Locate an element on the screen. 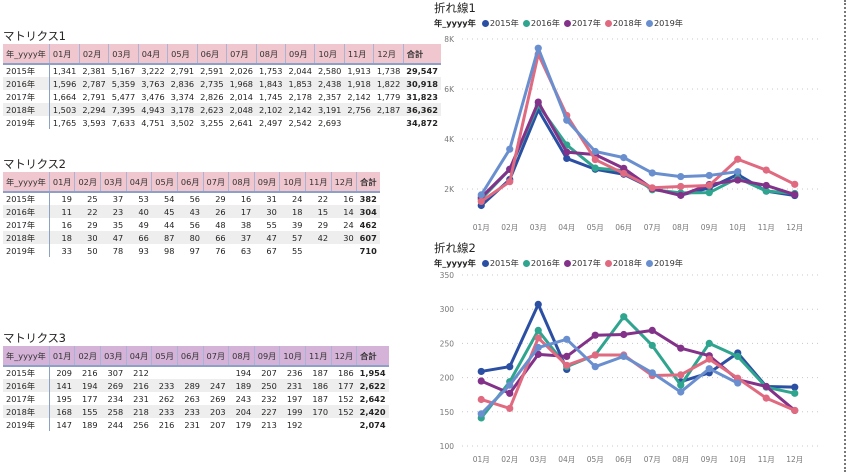  column-header: 11月 is located at coordinates (358, 54).